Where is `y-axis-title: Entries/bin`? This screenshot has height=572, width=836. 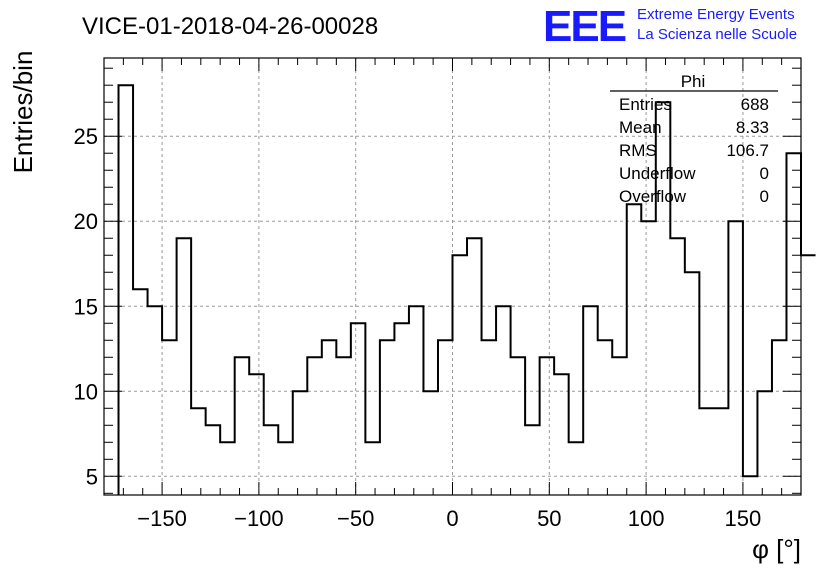 y-axis-title: Entries/bin is located at coordinates (23, 112).